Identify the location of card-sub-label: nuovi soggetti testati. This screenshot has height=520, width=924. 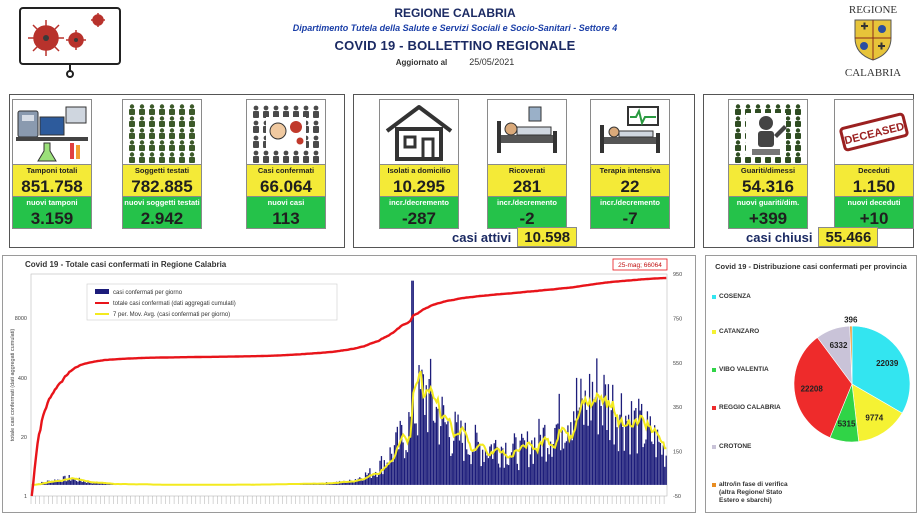
(162, 202).